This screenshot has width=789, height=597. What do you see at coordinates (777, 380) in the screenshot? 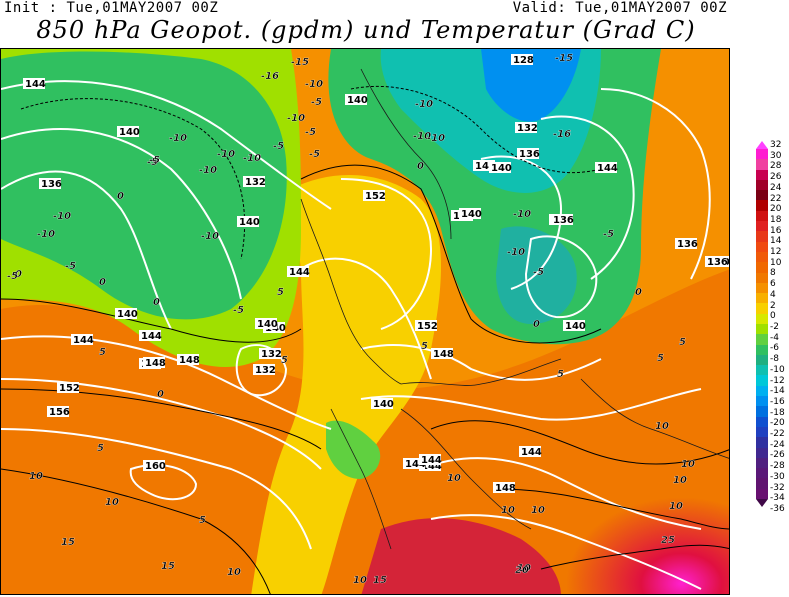
I see `colorbar-tick-label: -12` at bounding box center [777, 380].